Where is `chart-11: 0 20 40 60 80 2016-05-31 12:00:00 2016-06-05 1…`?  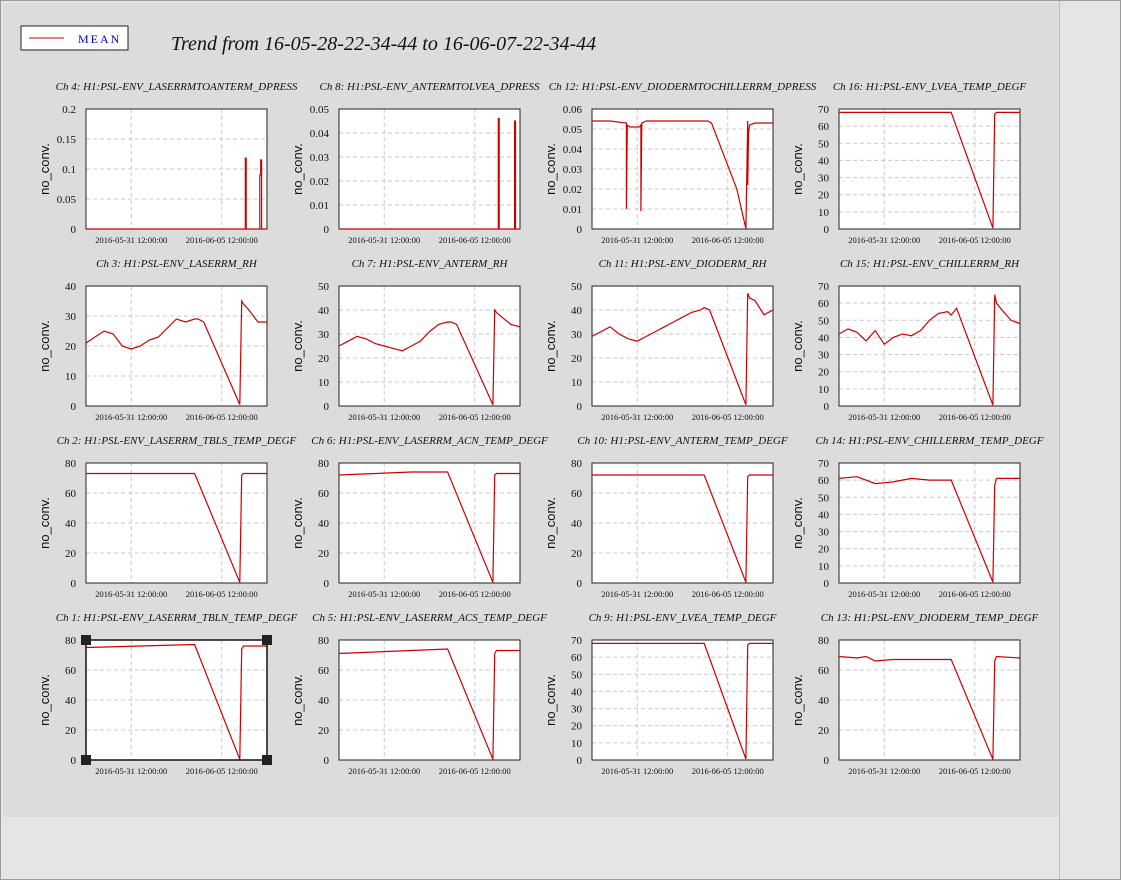 chart-11: 0 20 40 60 80 2016-05-31 12:00:00 2016-06-05 1… is located at coordinates (665, 517).